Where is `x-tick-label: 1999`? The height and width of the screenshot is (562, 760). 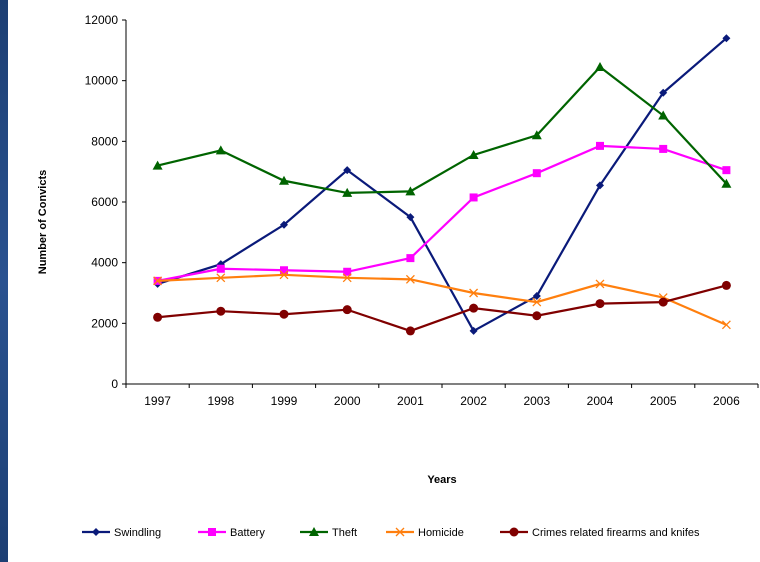 x-tick-label: 1999 is located at coordinates (284, 401).